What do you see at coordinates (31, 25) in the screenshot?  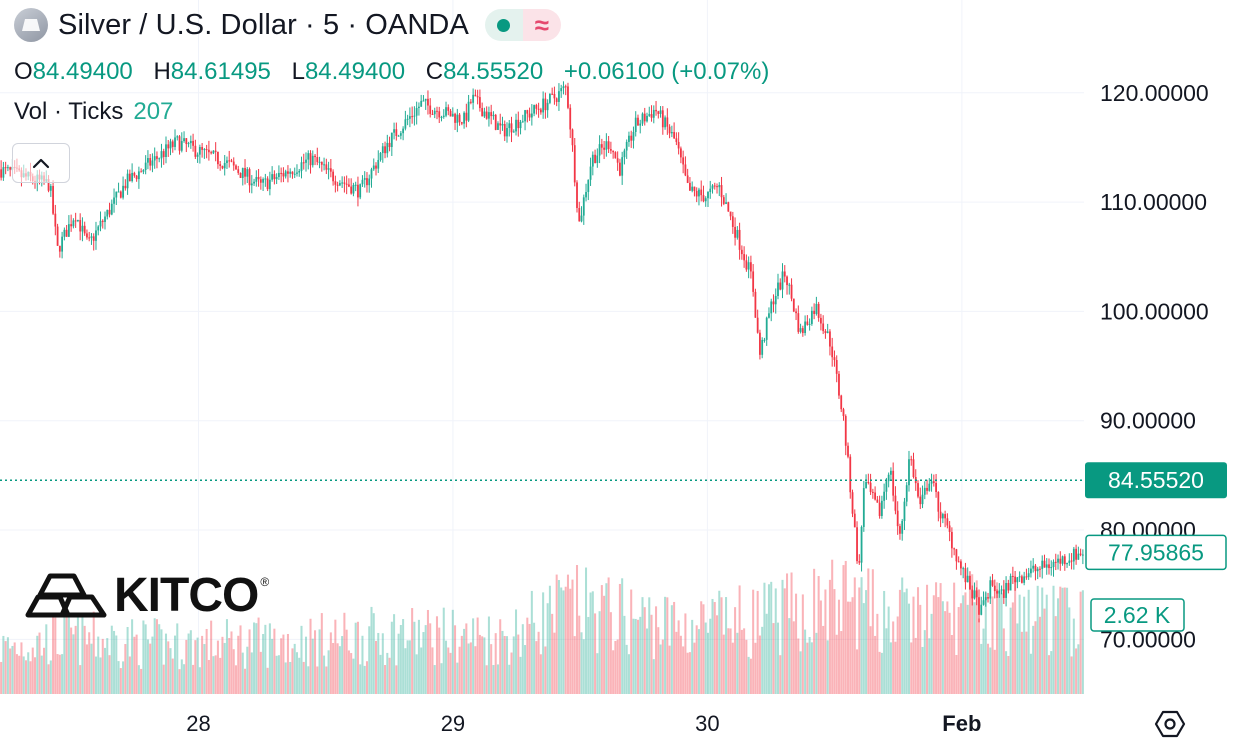 I see `silver-bar-icon` at bounding box center [31, 25].